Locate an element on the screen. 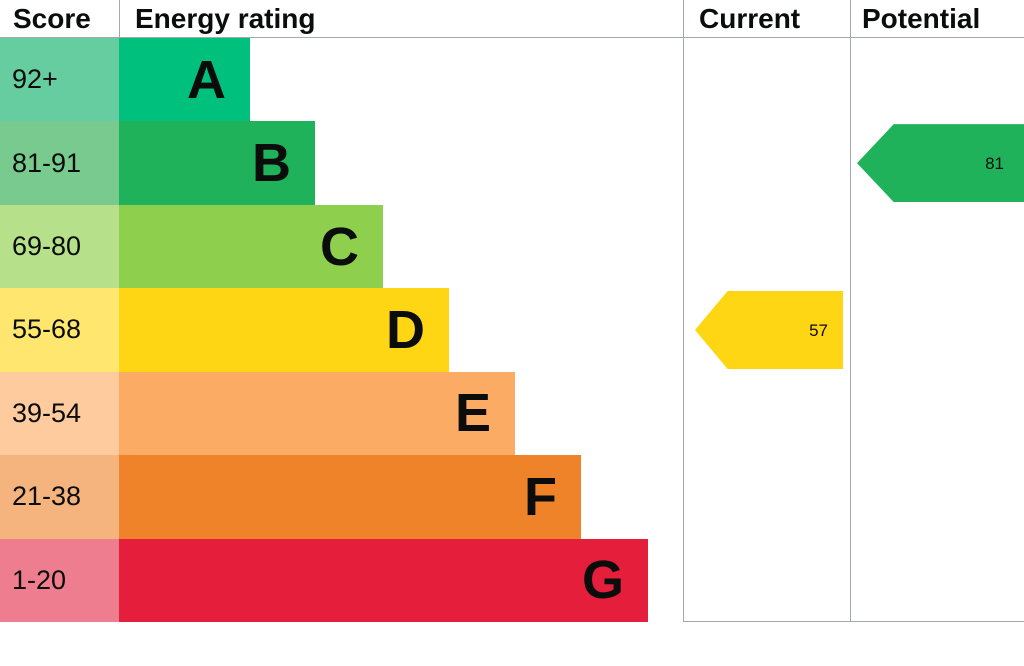 This screenshot has height=666, width=1024. score-range-g: 1-20 is located at coordinates (59, 580).